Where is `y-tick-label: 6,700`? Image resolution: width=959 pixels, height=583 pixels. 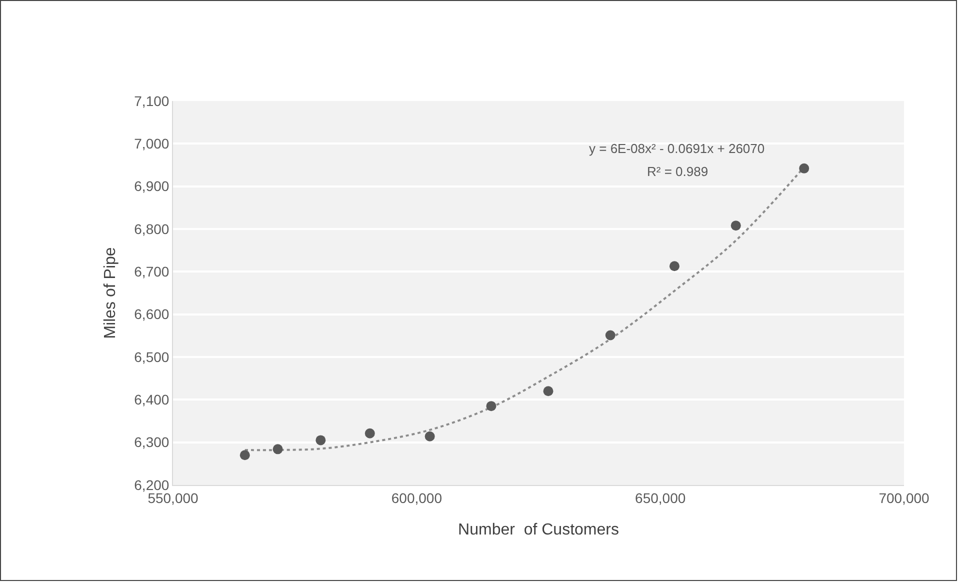
y-tick-label: 6,700 is located at coordinates (152, 272).